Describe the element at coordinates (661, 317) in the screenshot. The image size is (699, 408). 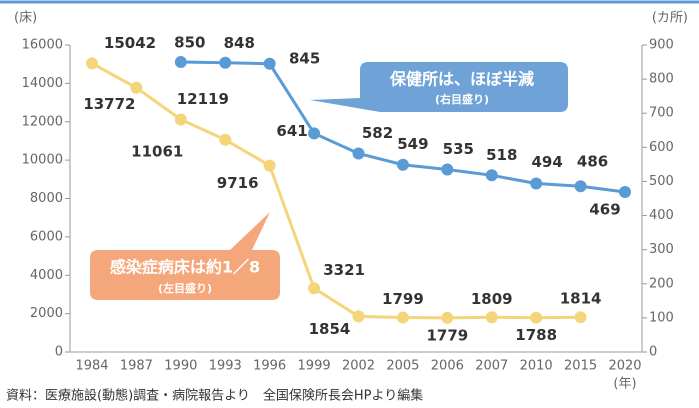
I see `y2-tick-label: 100` at that location.